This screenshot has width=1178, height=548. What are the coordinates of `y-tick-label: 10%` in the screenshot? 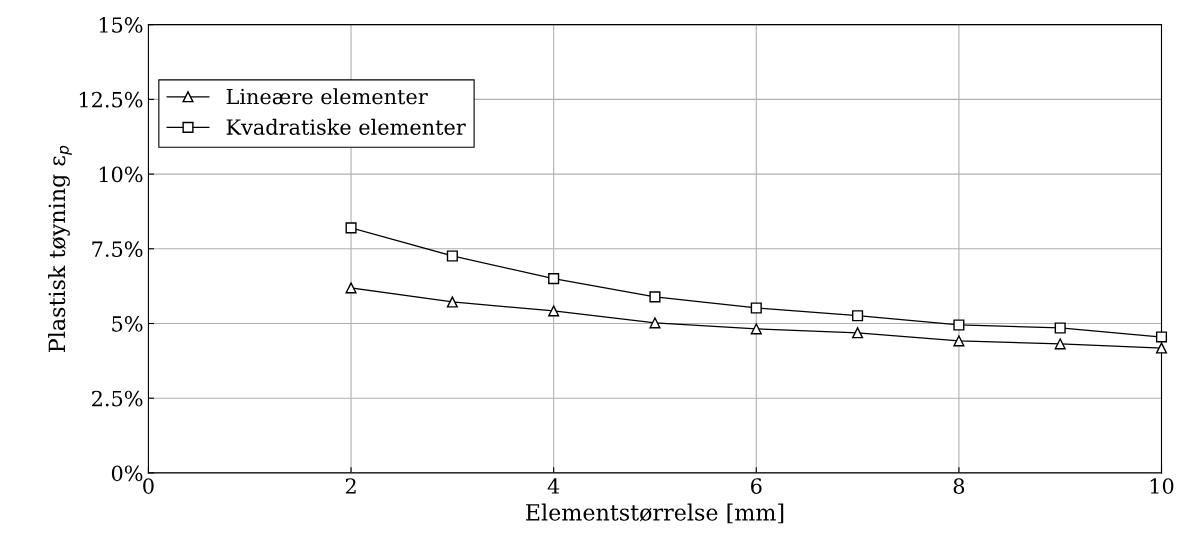 It's located at (121, 174).